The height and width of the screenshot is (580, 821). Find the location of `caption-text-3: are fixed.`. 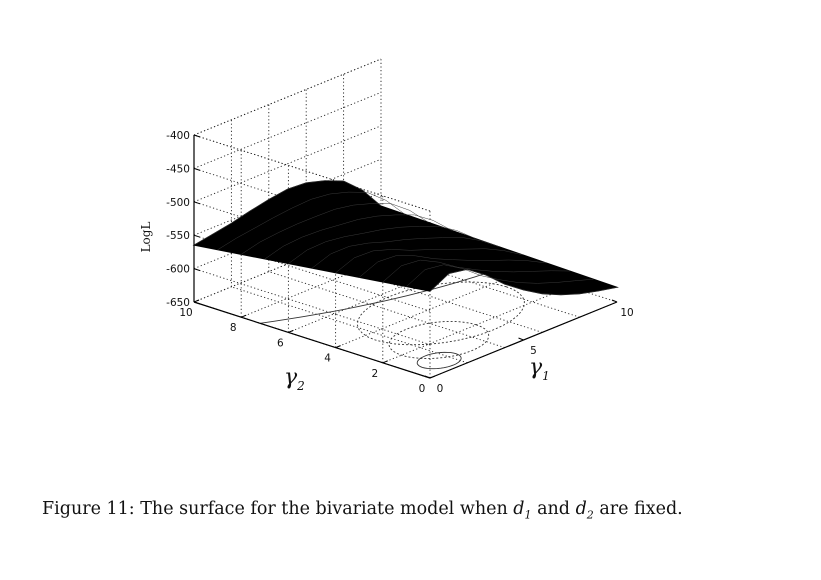

caption-text-3: are fixed. is located at coordinates (641, 509).